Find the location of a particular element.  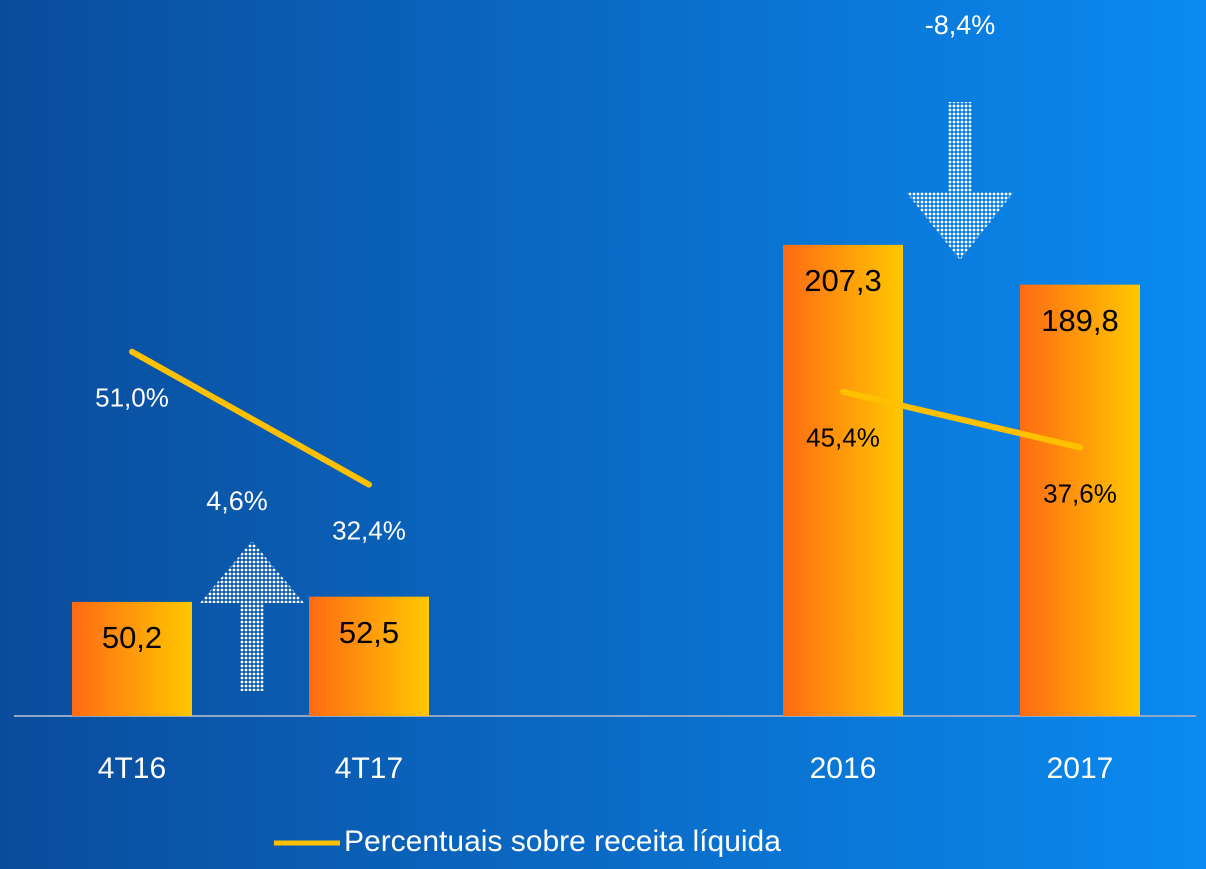

x-tick-label: 2016 is located at coordinates (843, 768).